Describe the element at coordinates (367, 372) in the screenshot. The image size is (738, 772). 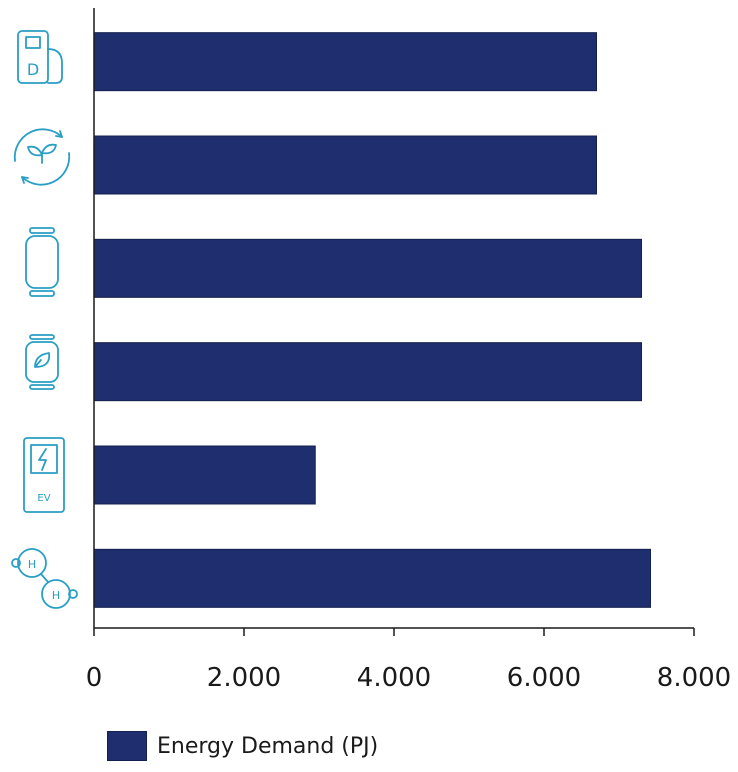
I see `bar-biogas-cylinder` at that location.